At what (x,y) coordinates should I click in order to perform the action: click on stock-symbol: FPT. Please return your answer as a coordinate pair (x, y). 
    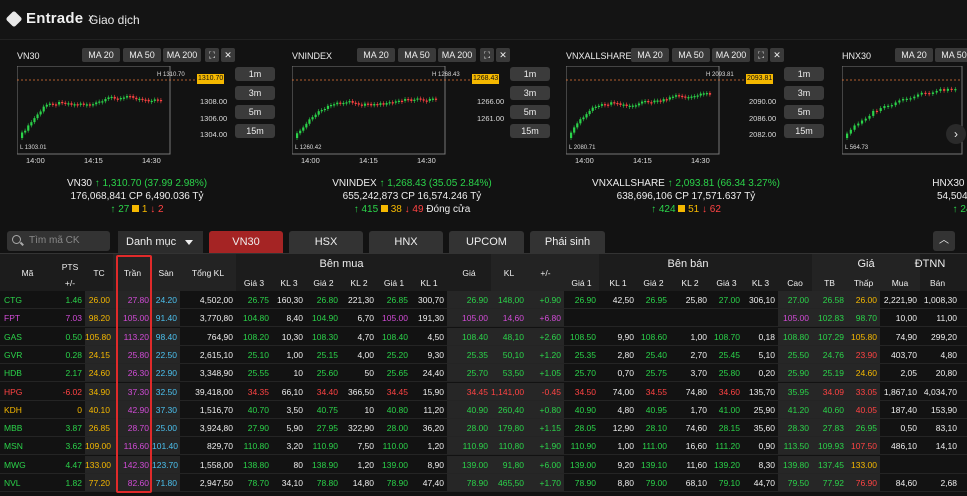
    Looking at the image, I should click on (12, 318).